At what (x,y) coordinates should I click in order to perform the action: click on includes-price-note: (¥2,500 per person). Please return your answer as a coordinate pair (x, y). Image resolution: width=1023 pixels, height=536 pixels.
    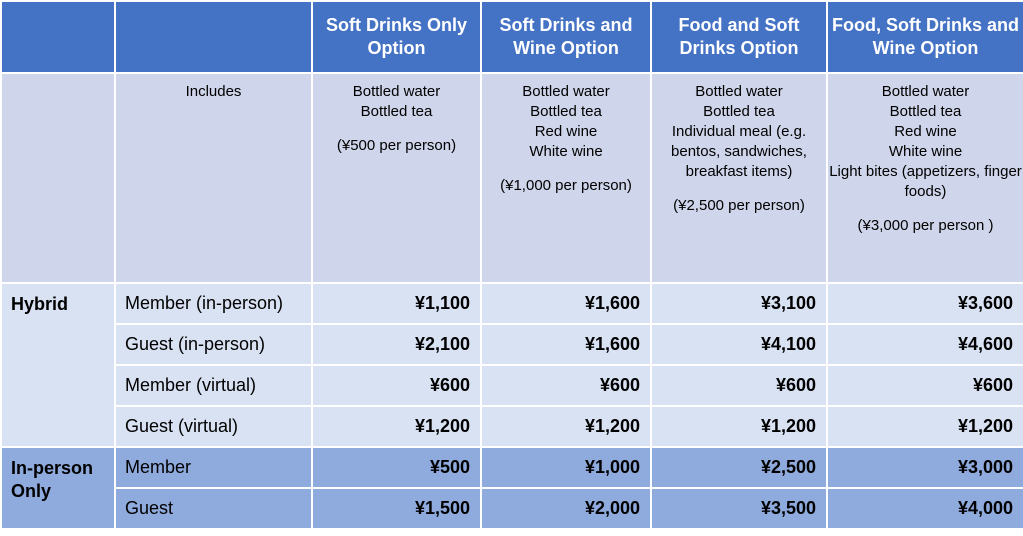
    Looking at the image, I should click on (739, 205).